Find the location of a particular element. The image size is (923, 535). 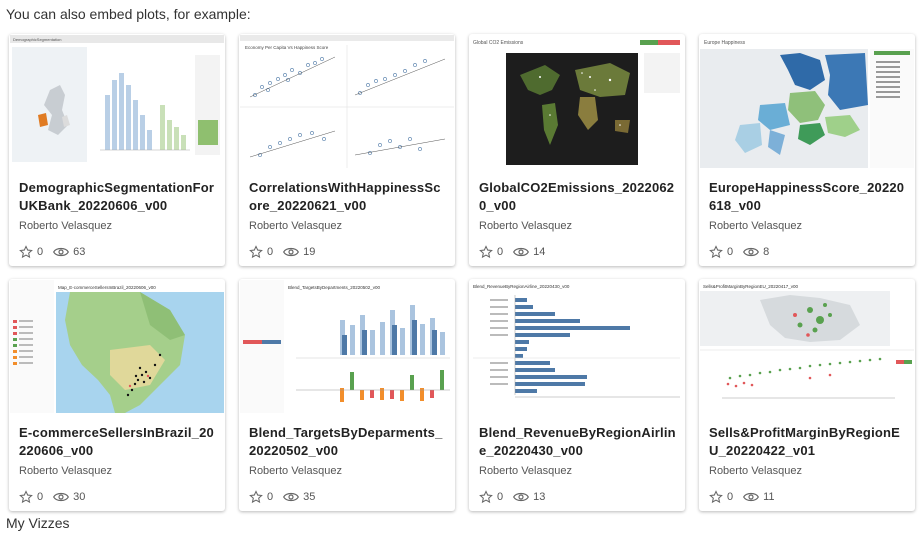

views-count: 19 is located at coordinates (309, 252).